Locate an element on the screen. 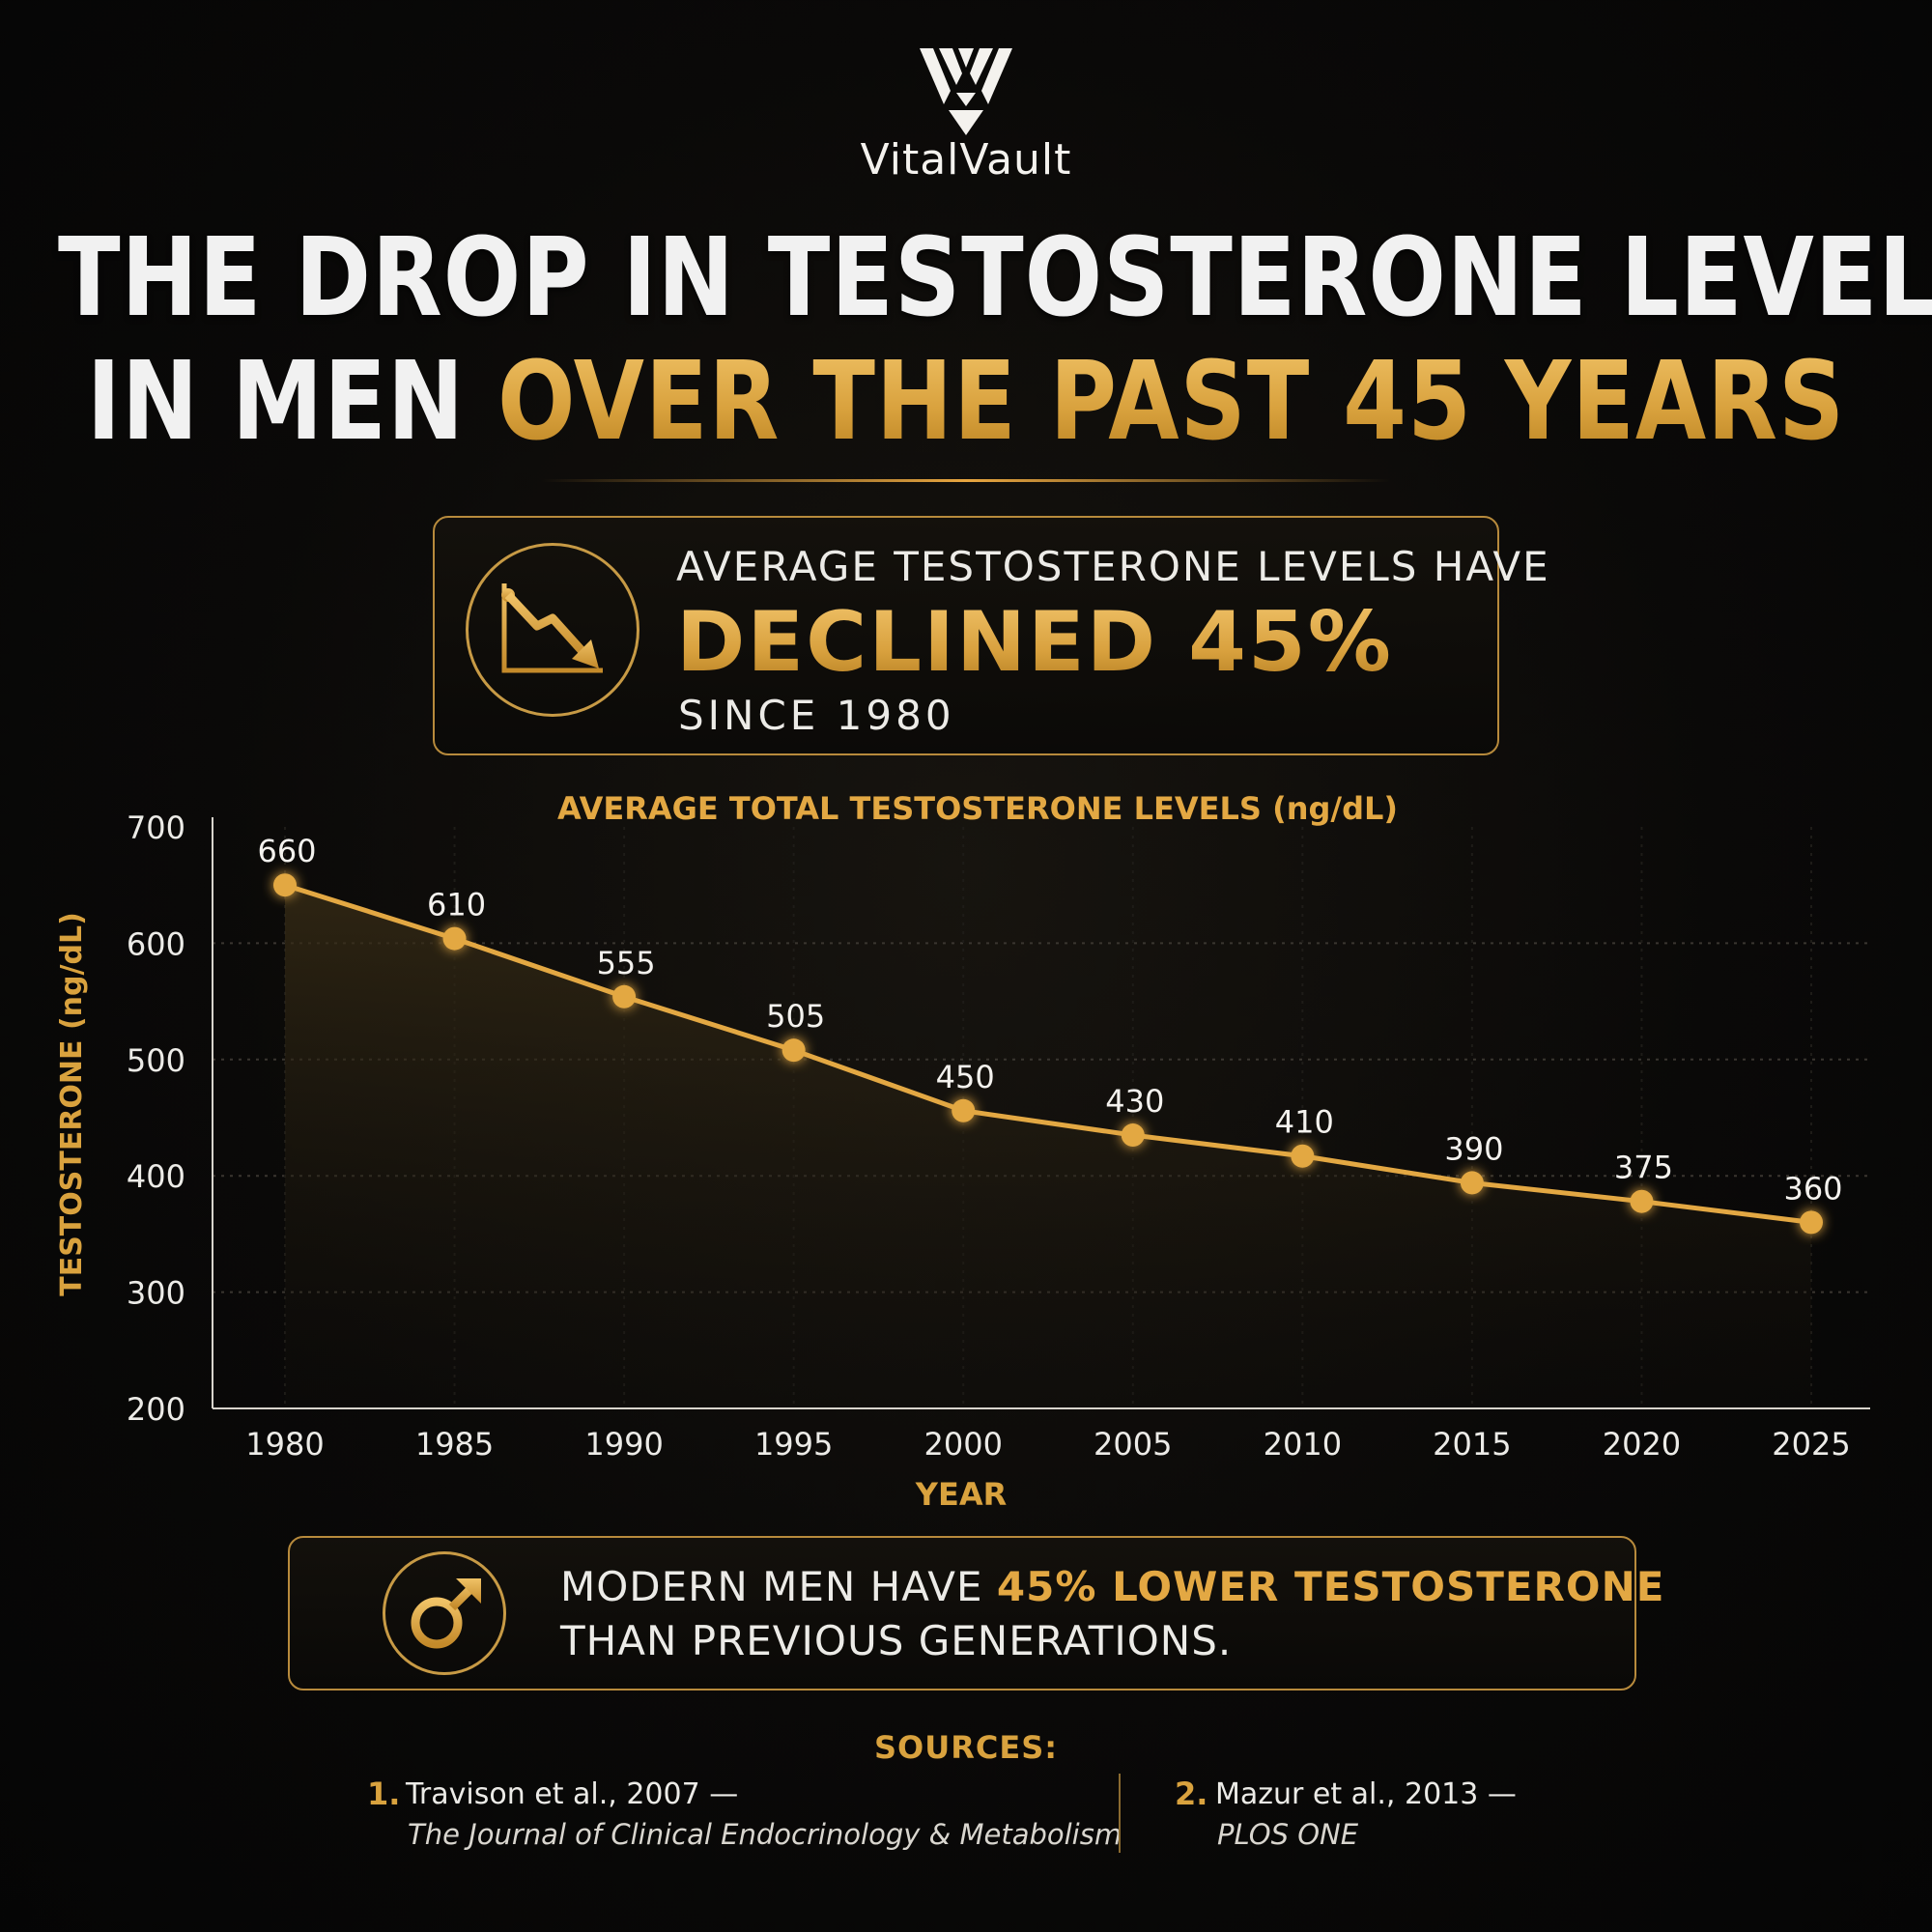  data-label-2010: 410 is located at coordinates (1304, 1122).